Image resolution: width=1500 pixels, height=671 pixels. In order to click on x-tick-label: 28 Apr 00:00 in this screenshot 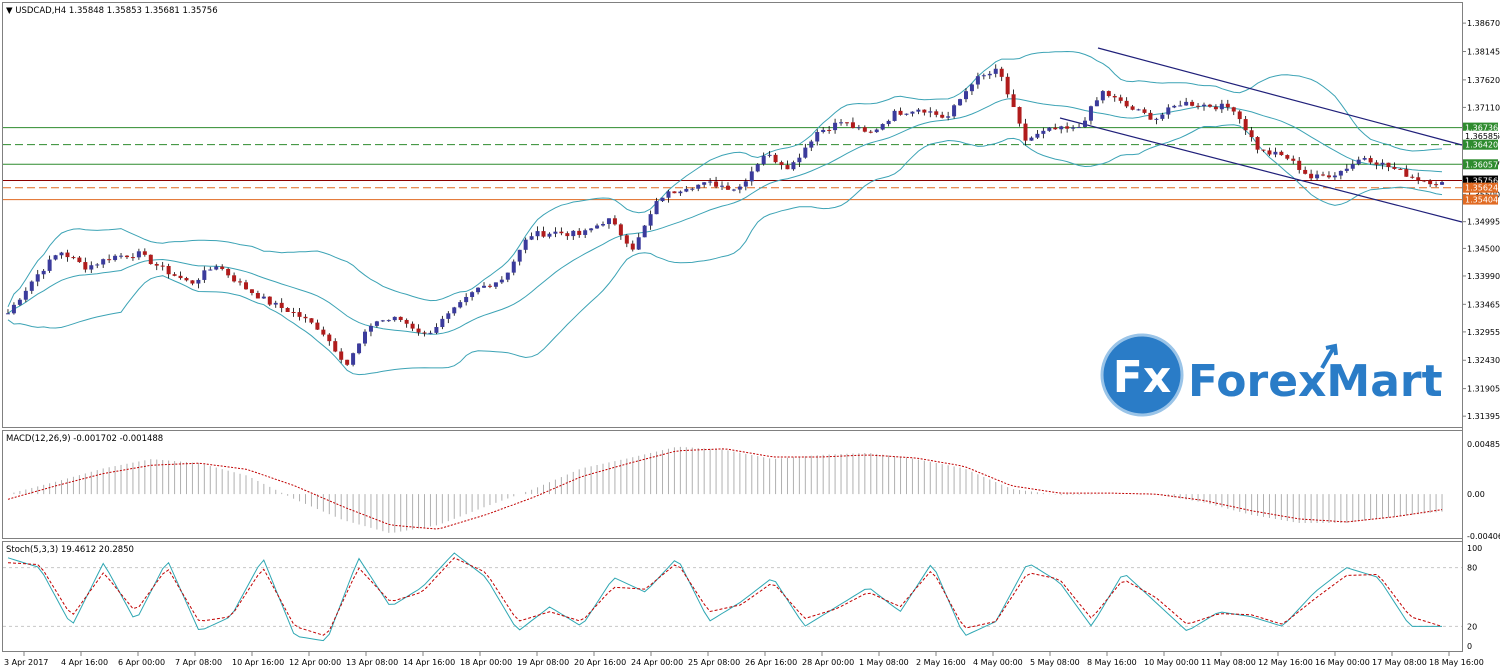, I will do `click(828, 662)`.